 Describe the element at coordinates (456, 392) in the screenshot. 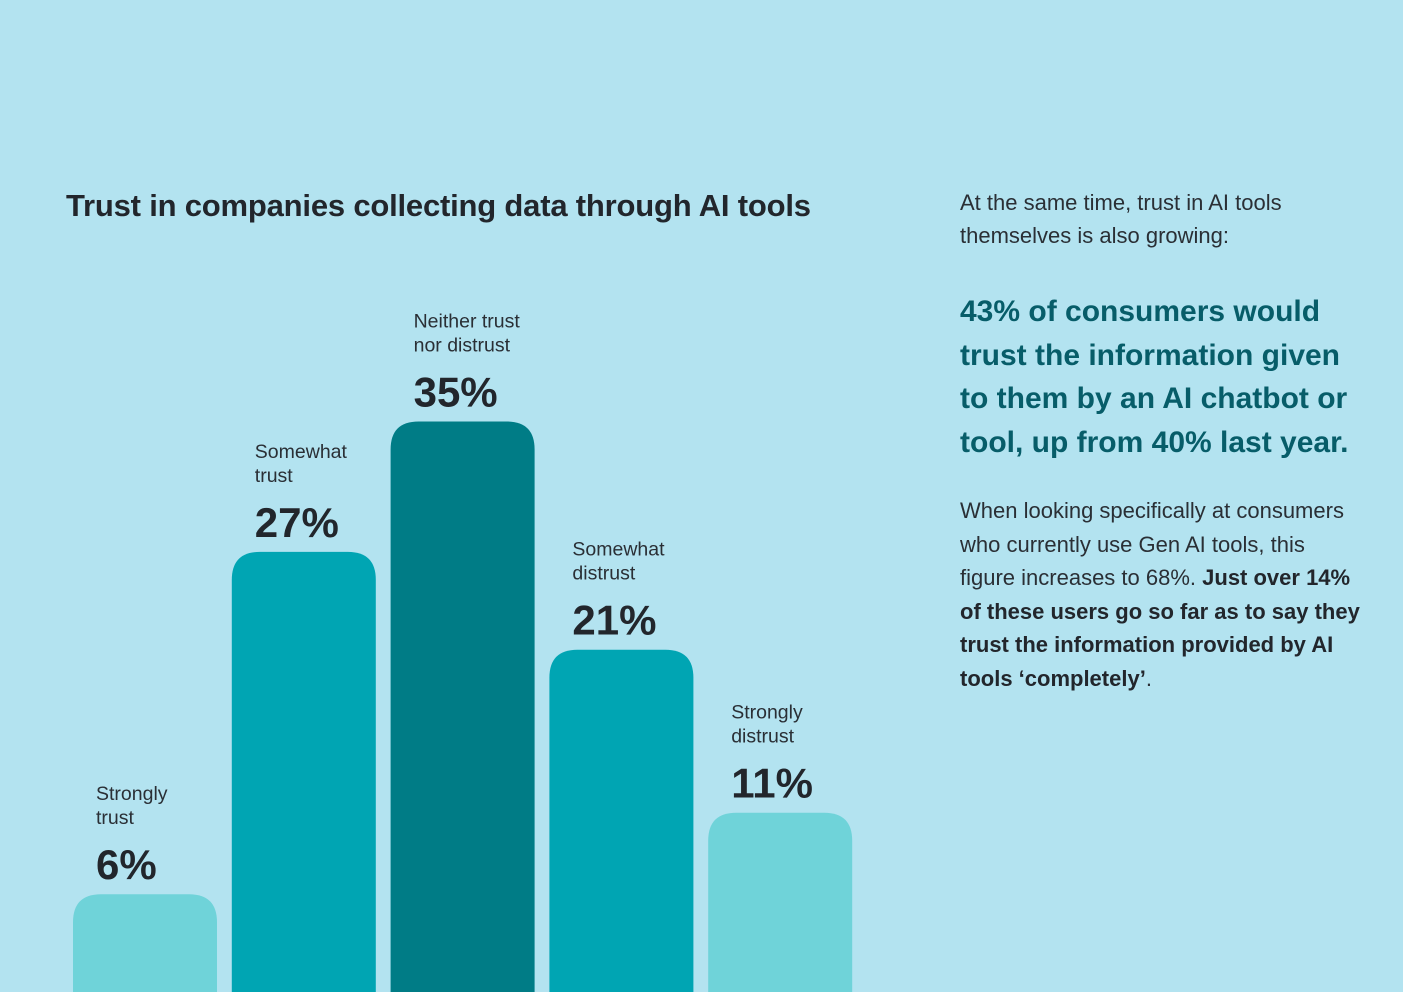

I see `value-label-3: 35%` at that location.